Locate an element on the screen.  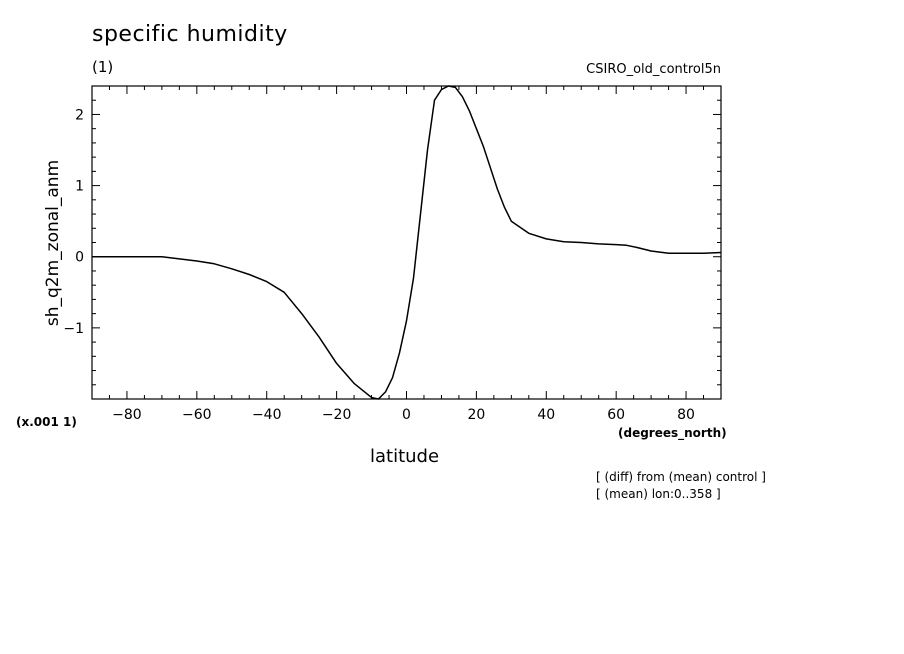
y-tick-label: 2 is located at coordinates (79, 115).